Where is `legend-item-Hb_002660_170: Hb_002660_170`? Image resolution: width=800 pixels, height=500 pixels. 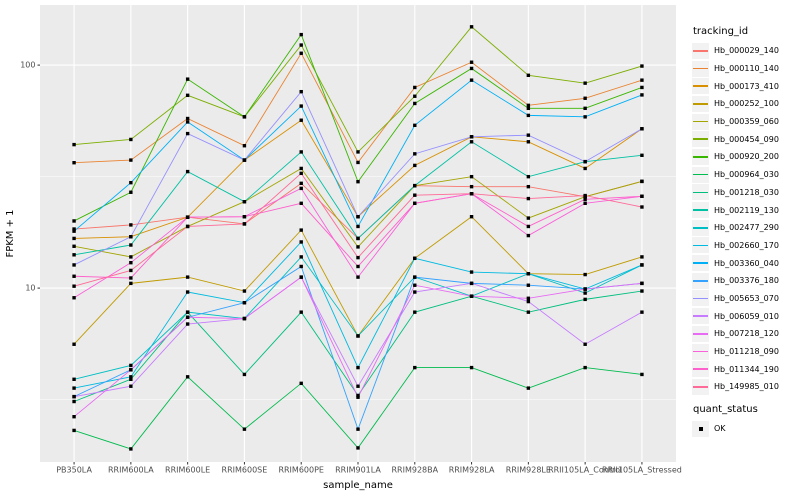 legend-item-Hb_002660_170: Hb_002660_170 is located at coordinates (745, 246).